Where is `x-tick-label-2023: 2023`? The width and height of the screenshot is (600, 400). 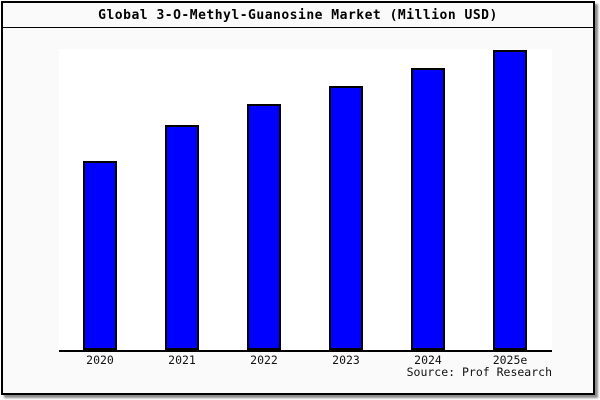
x-tick-label-2023: 2023 is located at coordinates (346, 360).